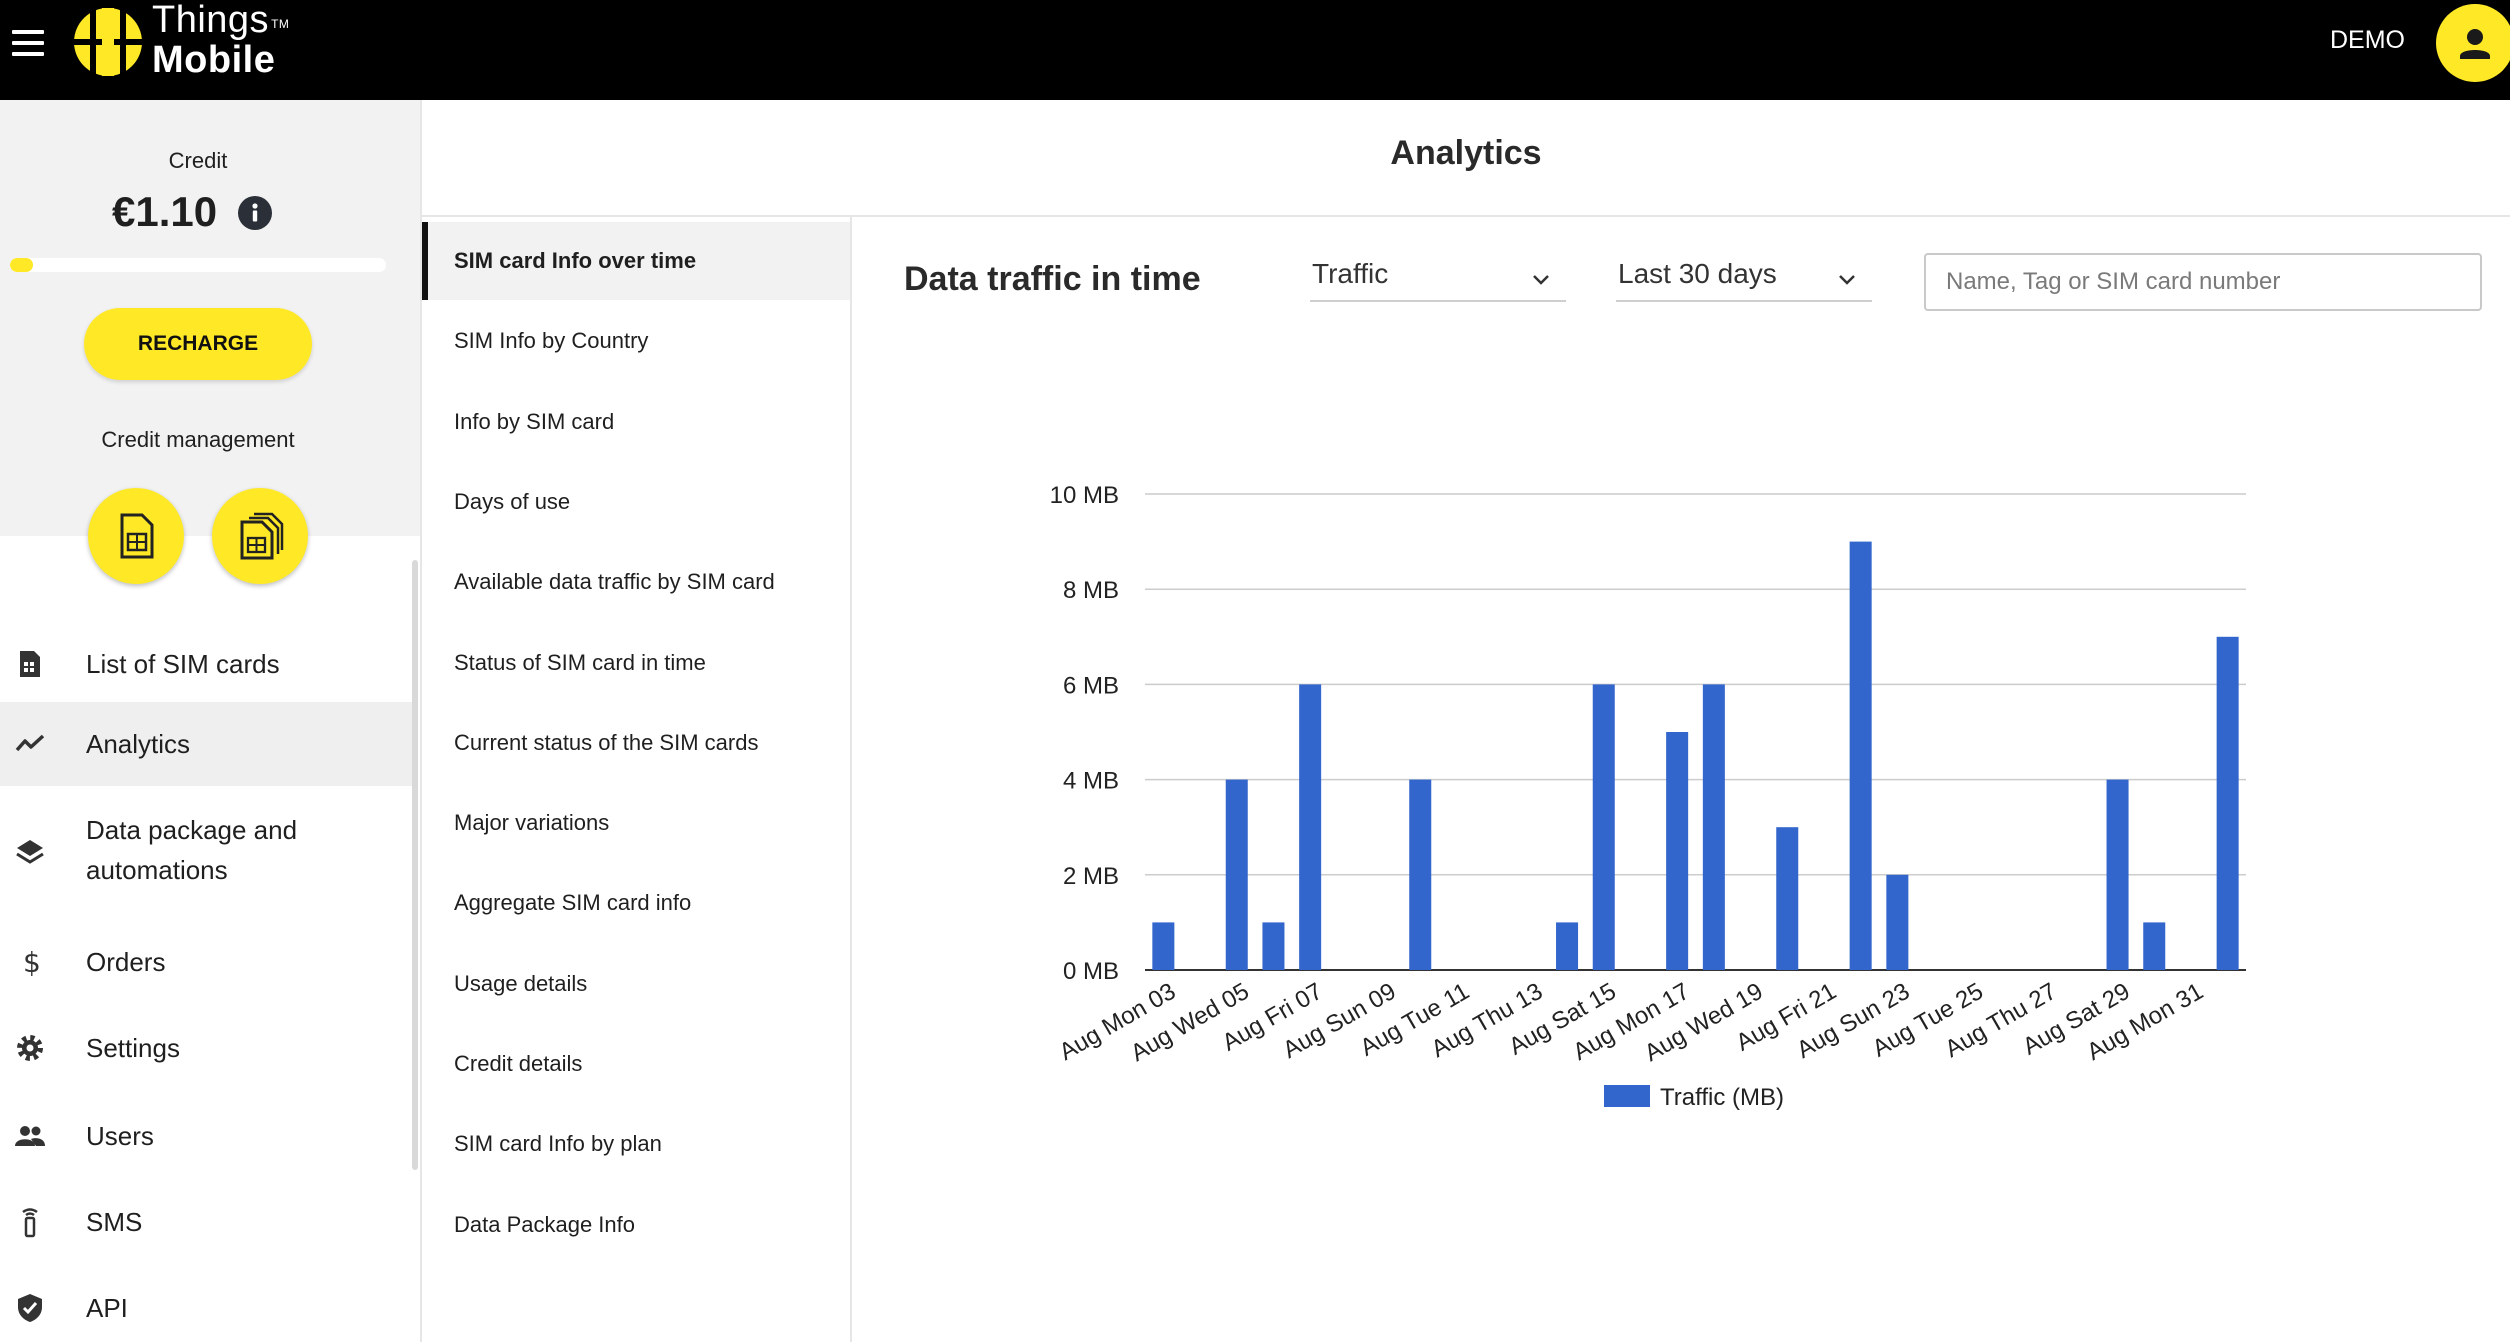 The image size is (2510, 1342). Describe the element at coordinates (107, 1308) in the screenshot. I see `sidebar-item-label: API` at that location.